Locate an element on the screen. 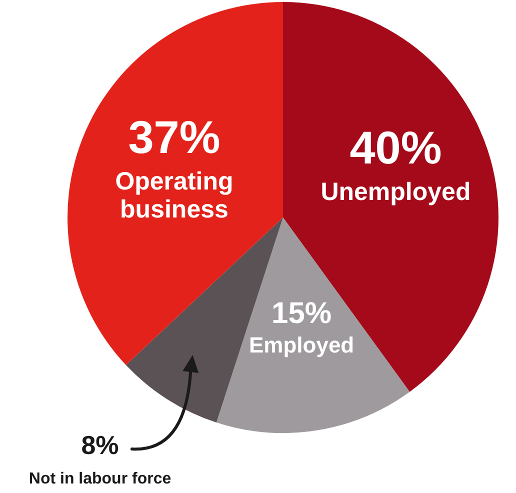 Image resolution: width=516 pixels, height=493 pixels. data-label: 15% is located at coordinates (302, 313).